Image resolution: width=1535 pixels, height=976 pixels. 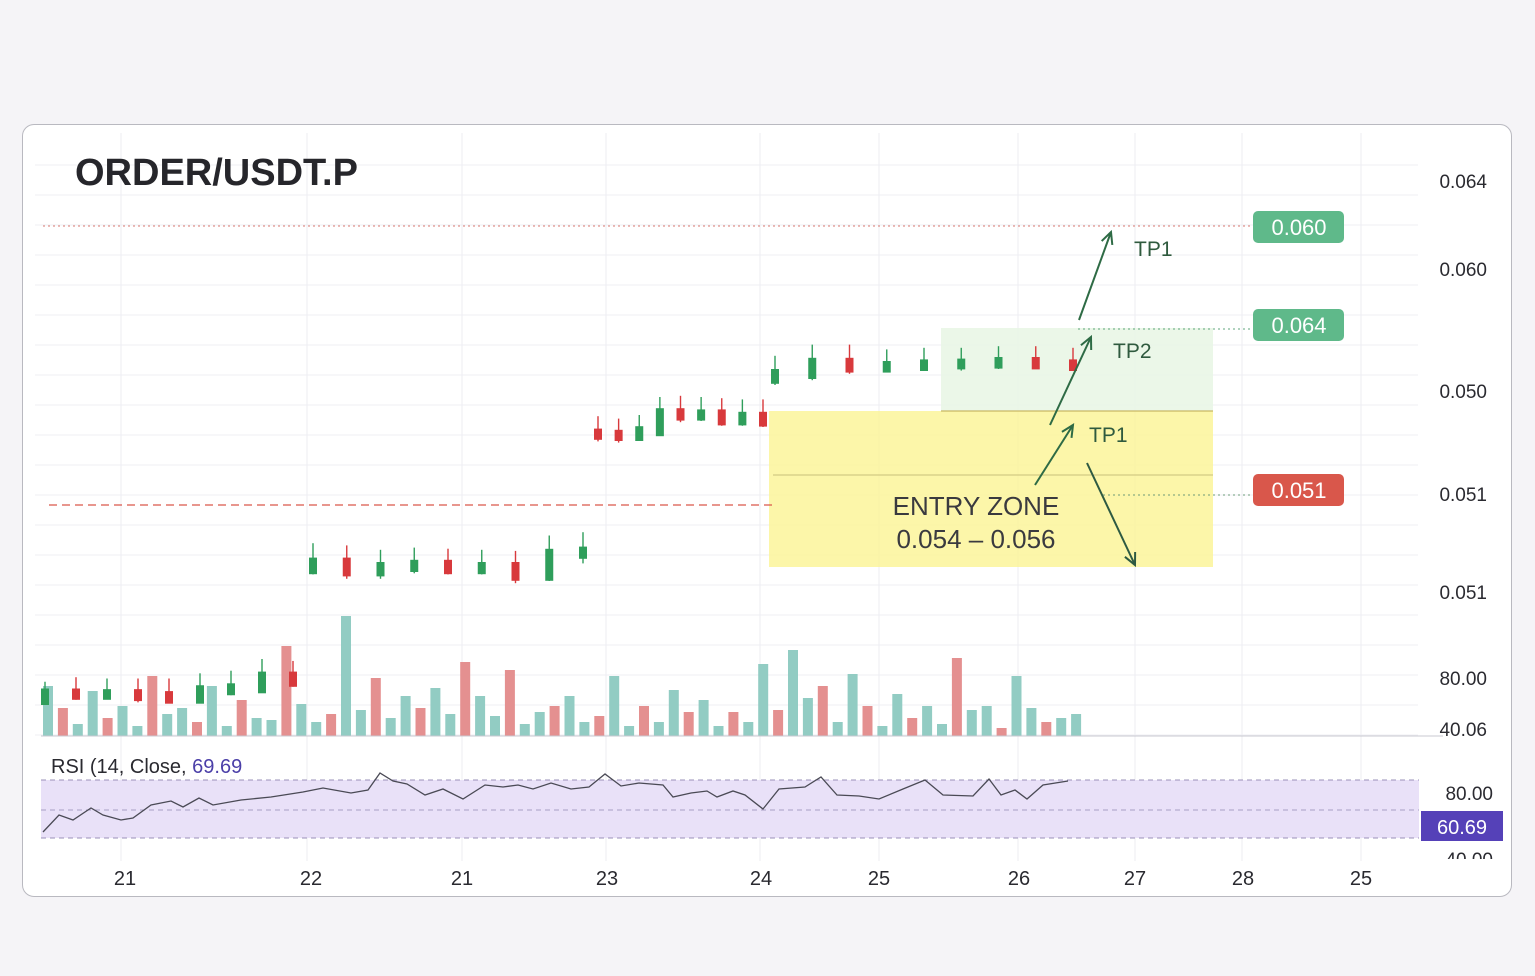 I want to click on arrow-tp1, so click(x=1095, y=276).